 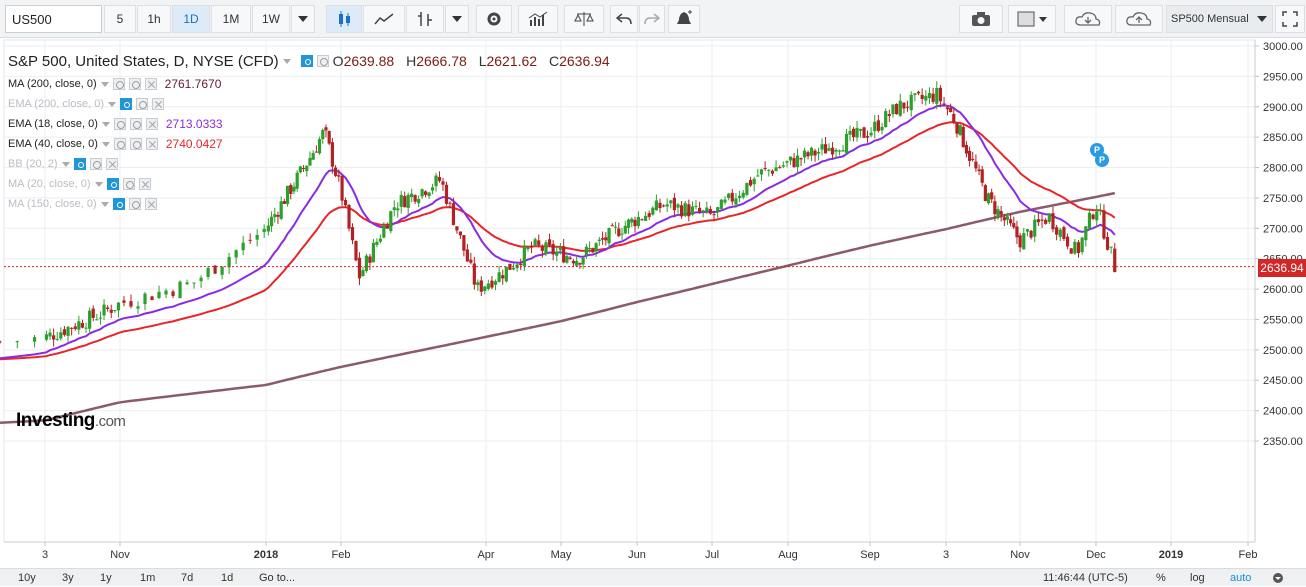 What do you see at coordinates (981, 19) in the screenshot?
I see `camera-icon` at bounding box center [981, 19].